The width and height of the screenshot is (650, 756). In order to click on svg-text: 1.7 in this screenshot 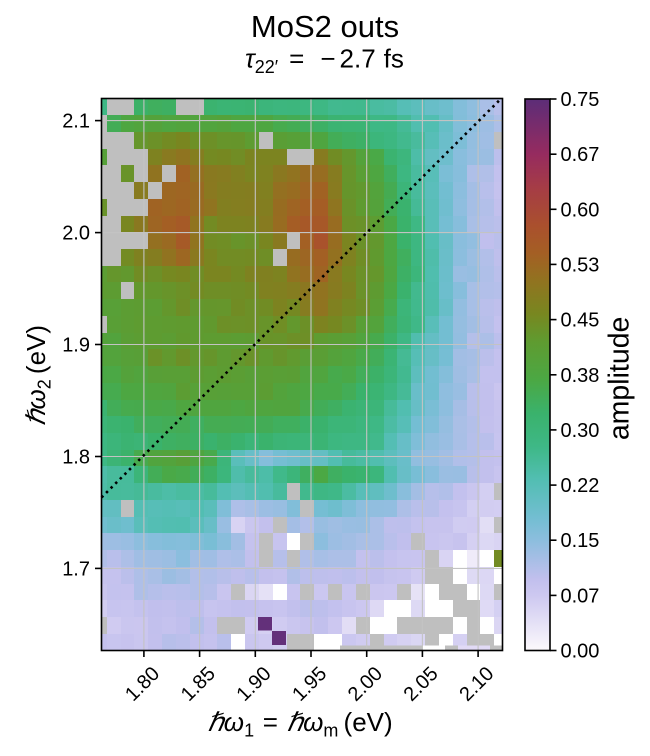, I will do `click(76, 569)`.